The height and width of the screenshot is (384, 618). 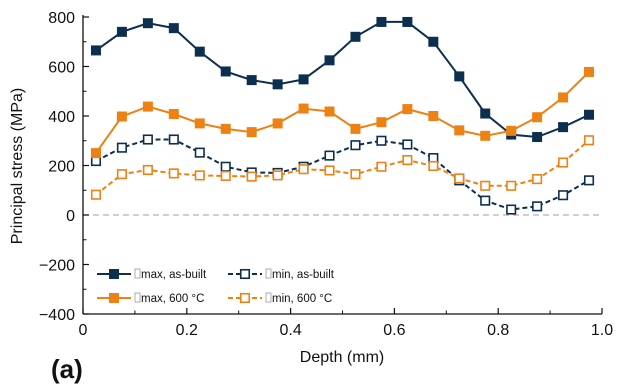 I want to click on y-tick-label: 400, so click(x=61, y=117).